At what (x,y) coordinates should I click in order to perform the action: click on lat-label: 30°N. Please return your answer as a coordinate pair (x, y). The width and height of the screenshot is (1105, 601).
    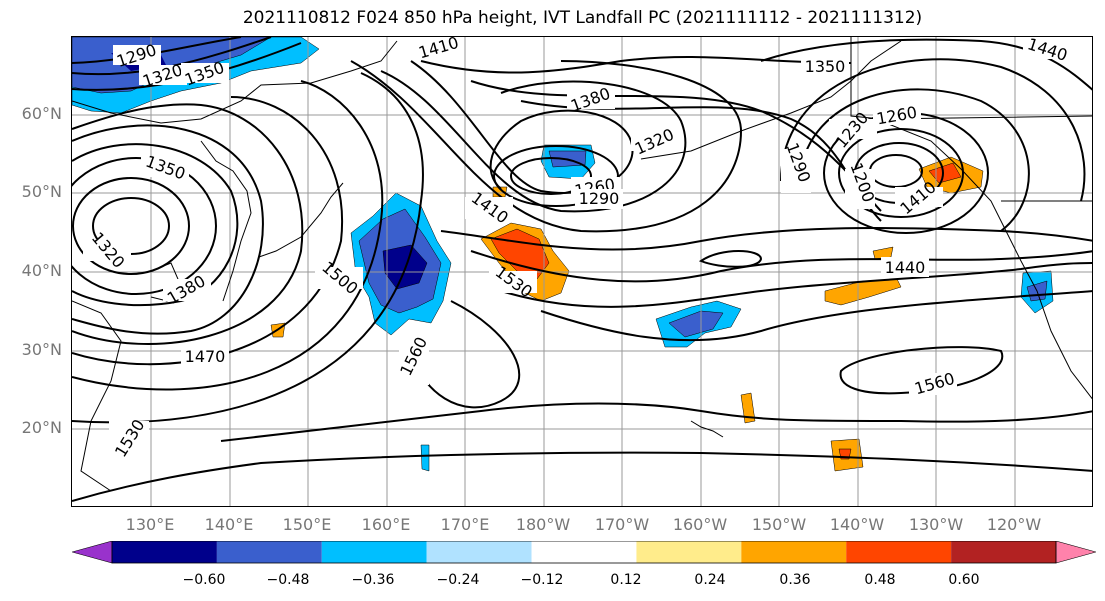
    Looking at the image, I should click on (41, 349).